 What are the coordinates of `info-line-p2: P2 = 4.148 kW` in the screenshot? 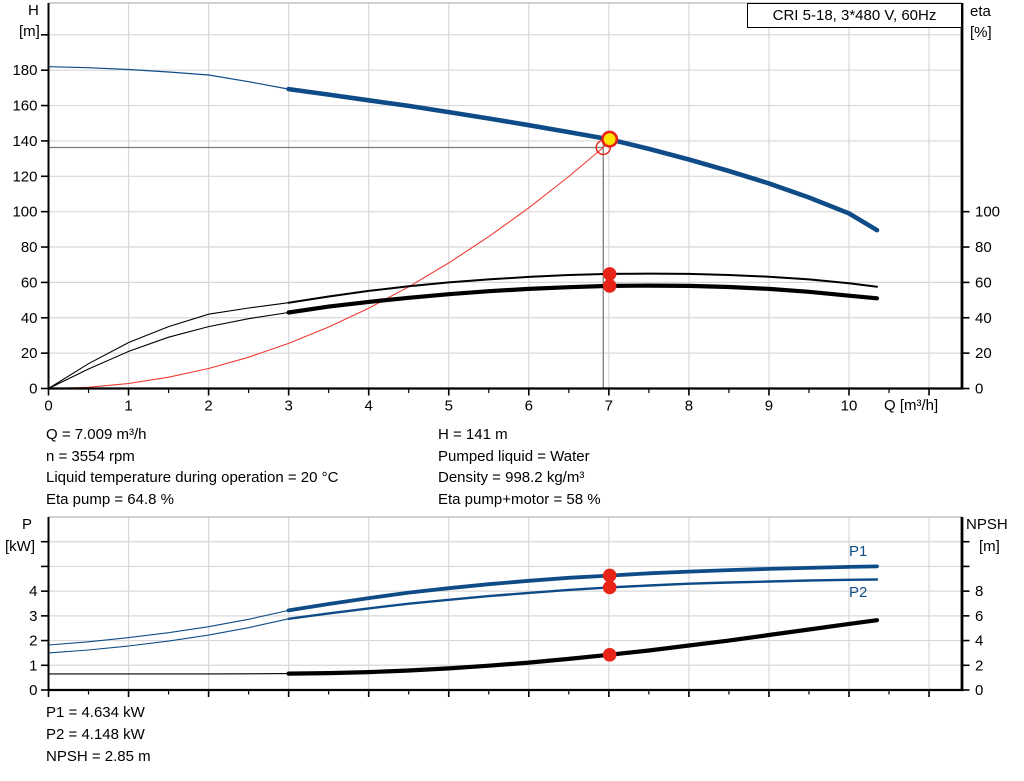 It's located at (95, 734).